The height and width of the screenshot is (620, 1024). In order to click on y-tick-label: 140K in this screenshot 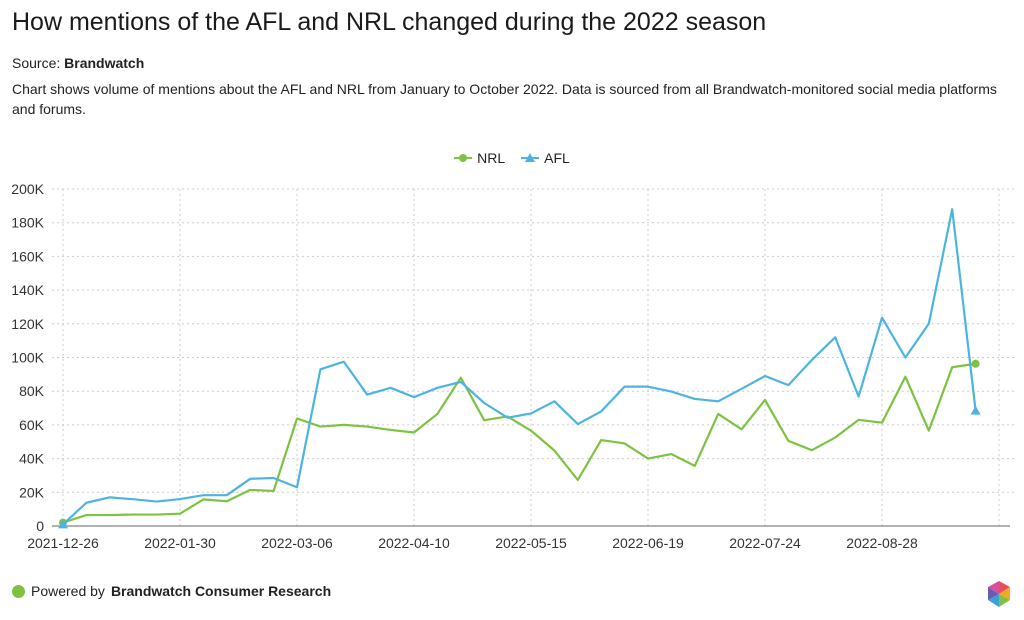, I will do `click(27, 290)`.